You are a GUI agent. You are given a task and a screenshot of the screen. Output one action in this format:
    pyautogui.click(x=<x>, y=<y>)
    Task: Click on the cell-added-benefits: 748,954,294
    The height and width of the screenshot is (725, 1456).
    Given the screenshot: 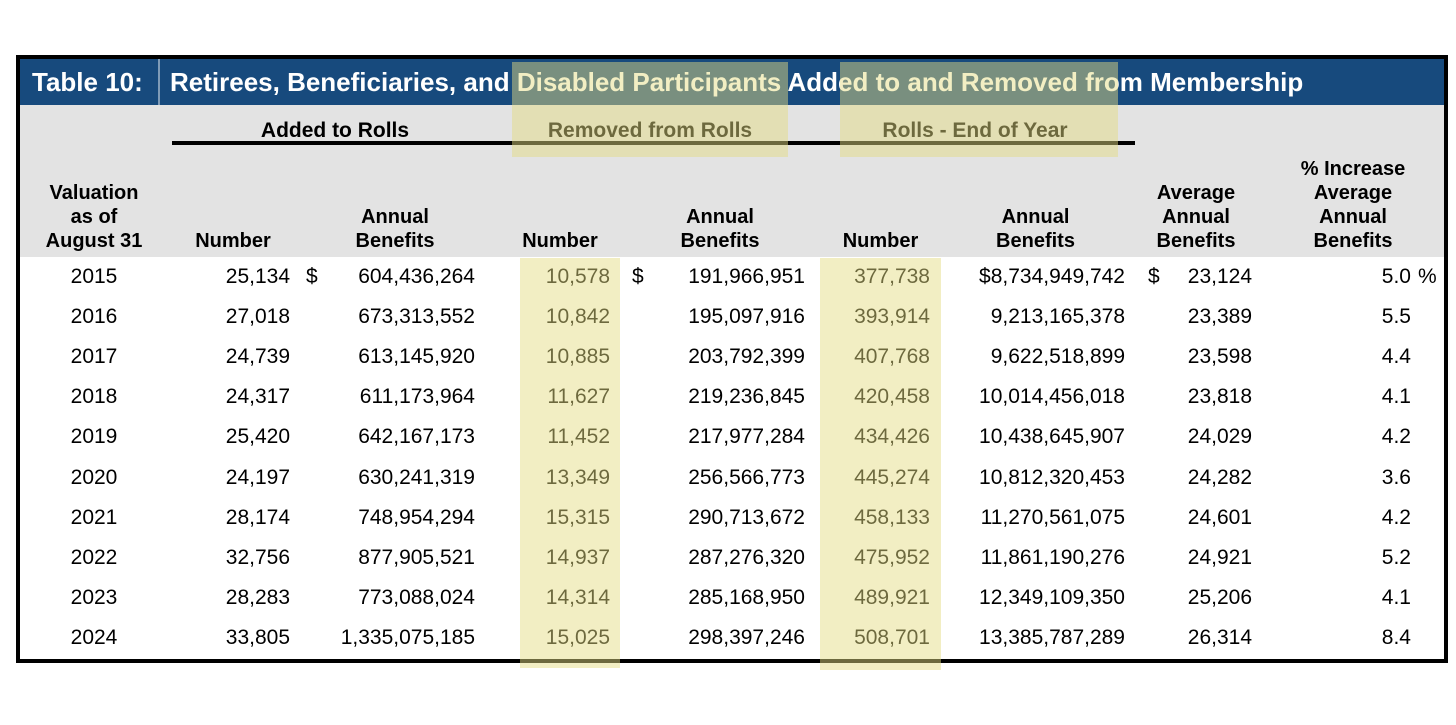 What is the action you would take?
    pyautogui.click(x=409, y=518)
    